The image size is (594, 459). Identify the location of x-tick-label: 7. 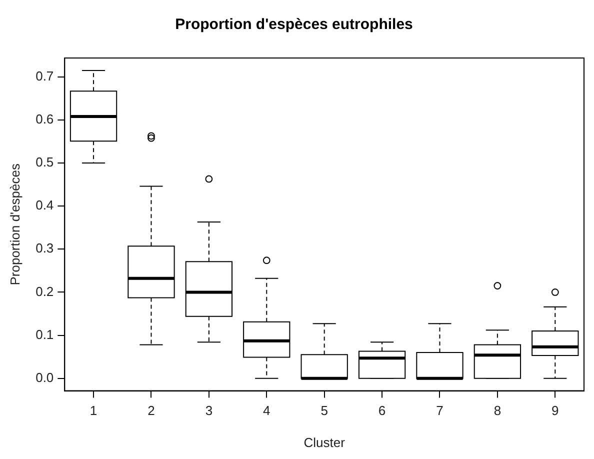
(440, 410).